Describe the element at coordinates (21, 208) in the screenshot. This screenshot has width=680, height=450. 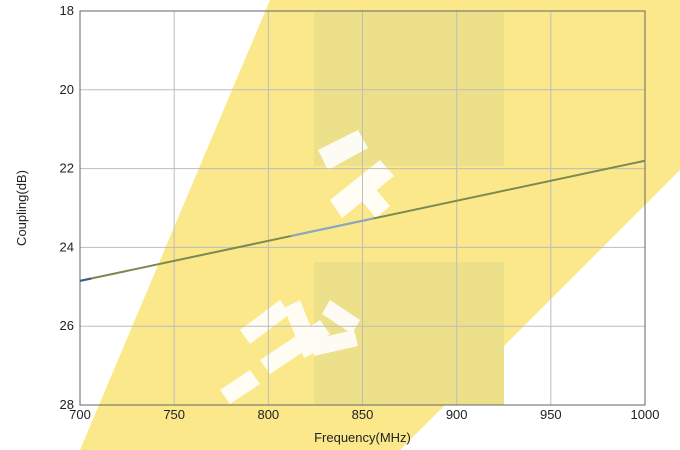
I see `y-axis-title: Coupling(dB)` at that location.